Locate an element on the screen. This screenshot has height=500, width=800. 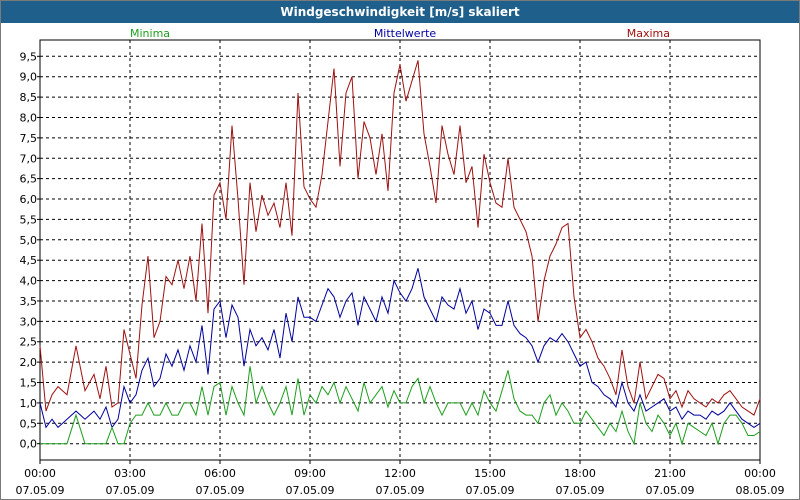
y-tick-label: 6,0 is located at coordinates (29, 199).